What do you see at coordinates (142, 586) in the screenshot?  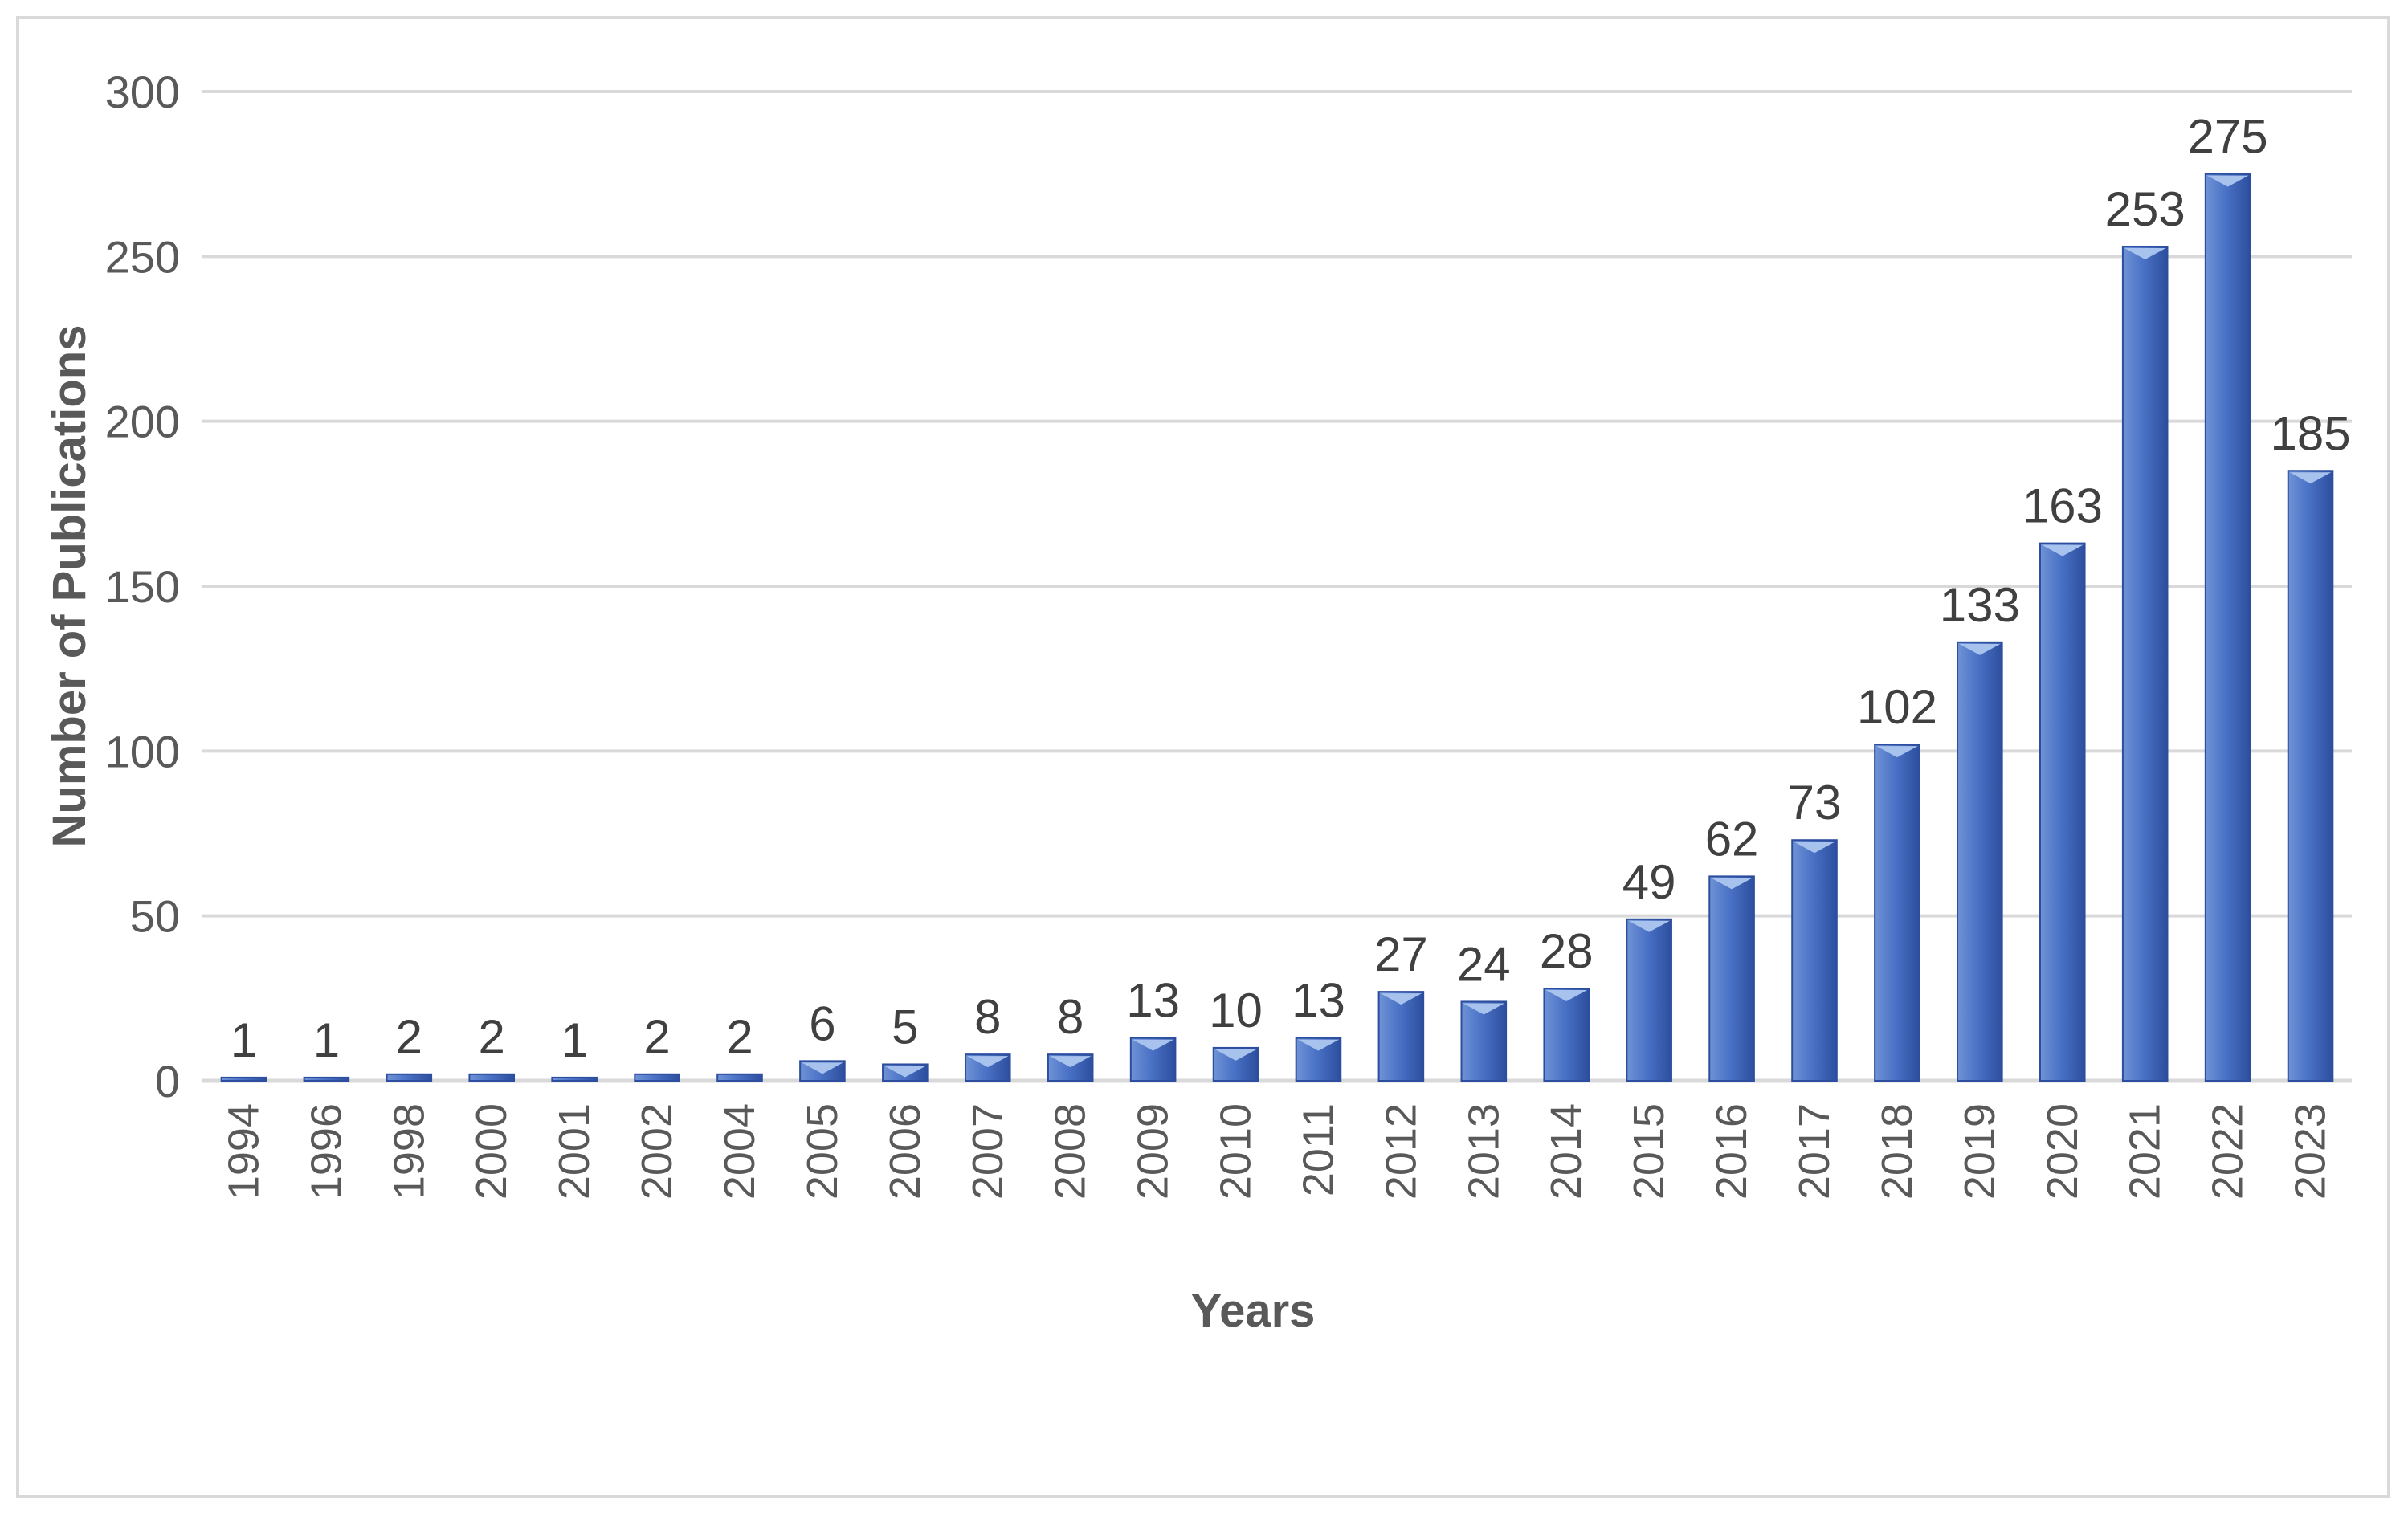 I see `y-tick-labels: 0 50 100 150 200 250 300` at bounding box center [142, 586].